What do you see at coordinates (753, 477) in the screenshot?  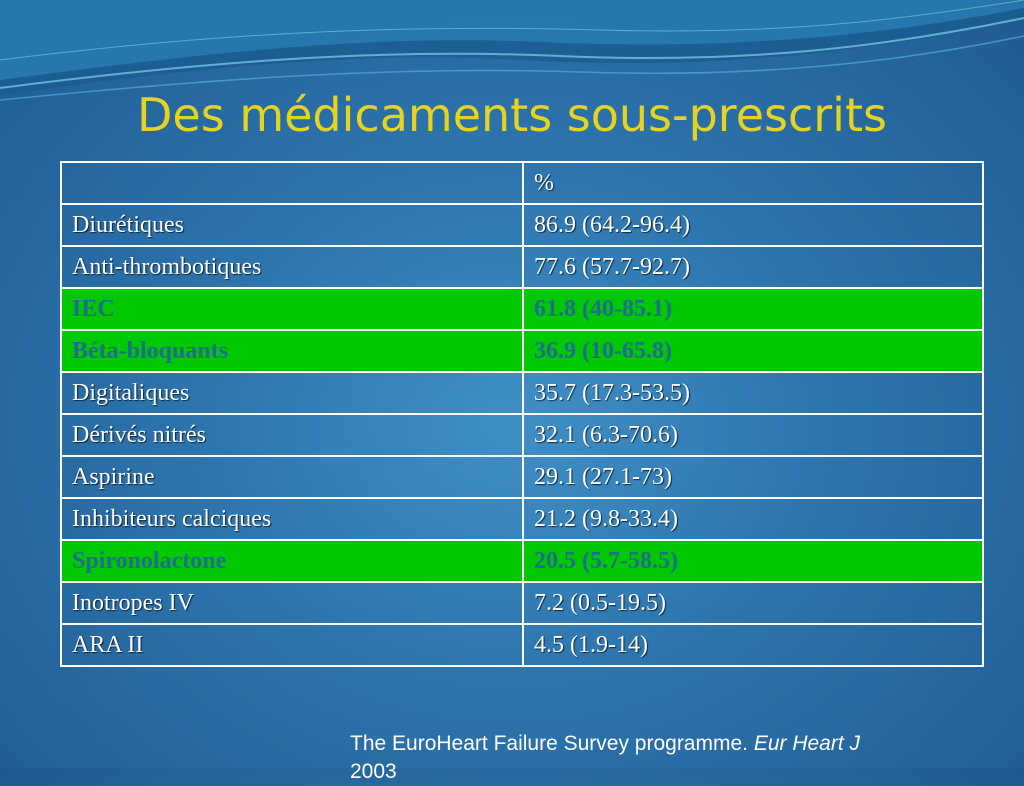 I see `drug-percent-cell: 29.1 (27.1-73)` at bounding box center [753, 477].